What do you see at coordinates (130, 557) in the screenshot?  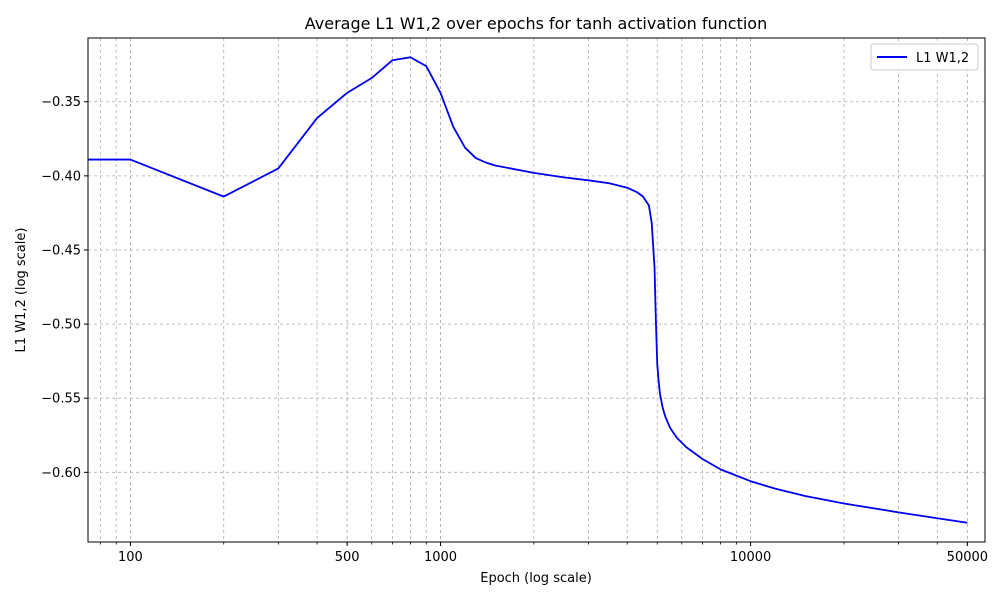 I see `x-tick-label: 100` at bounding box center [130, 557].